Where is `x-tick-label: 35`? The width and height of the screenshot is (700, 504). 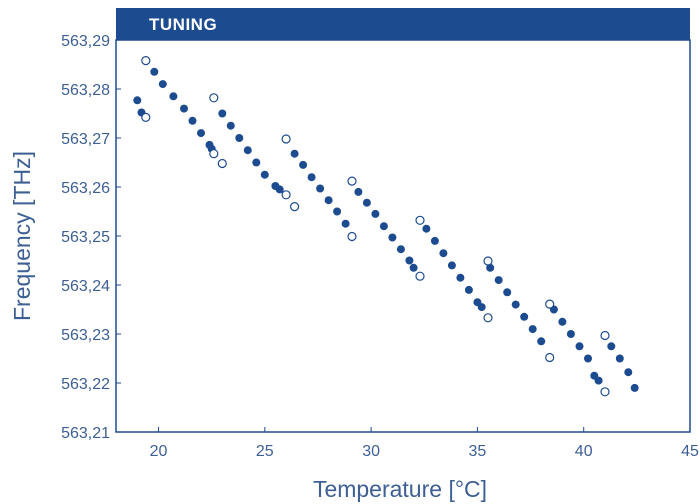 x-tick-label: 35 is located at coordinates (478, 451).